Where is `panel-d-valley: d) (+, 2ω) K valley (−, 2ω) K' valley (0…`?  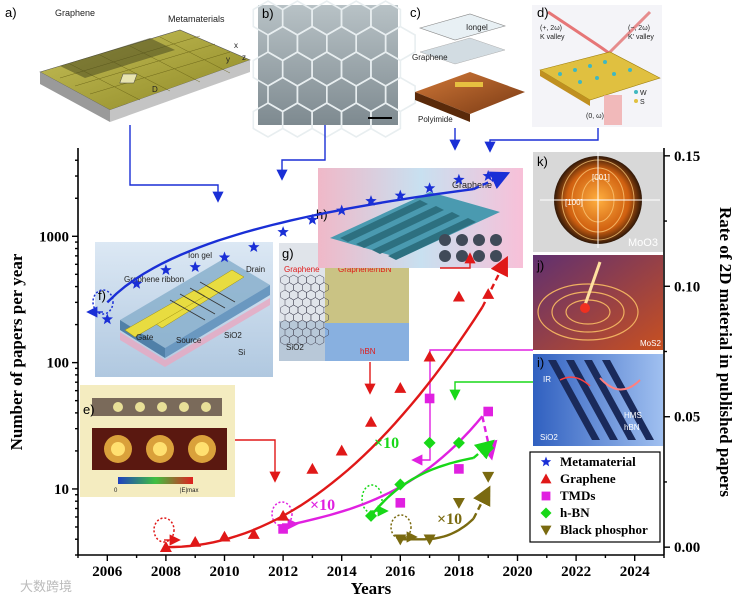 panel-d-valley: d) (+, 2ω) K valley (−, 2ω) K' valley (0… is located at coordinates (597, 66).